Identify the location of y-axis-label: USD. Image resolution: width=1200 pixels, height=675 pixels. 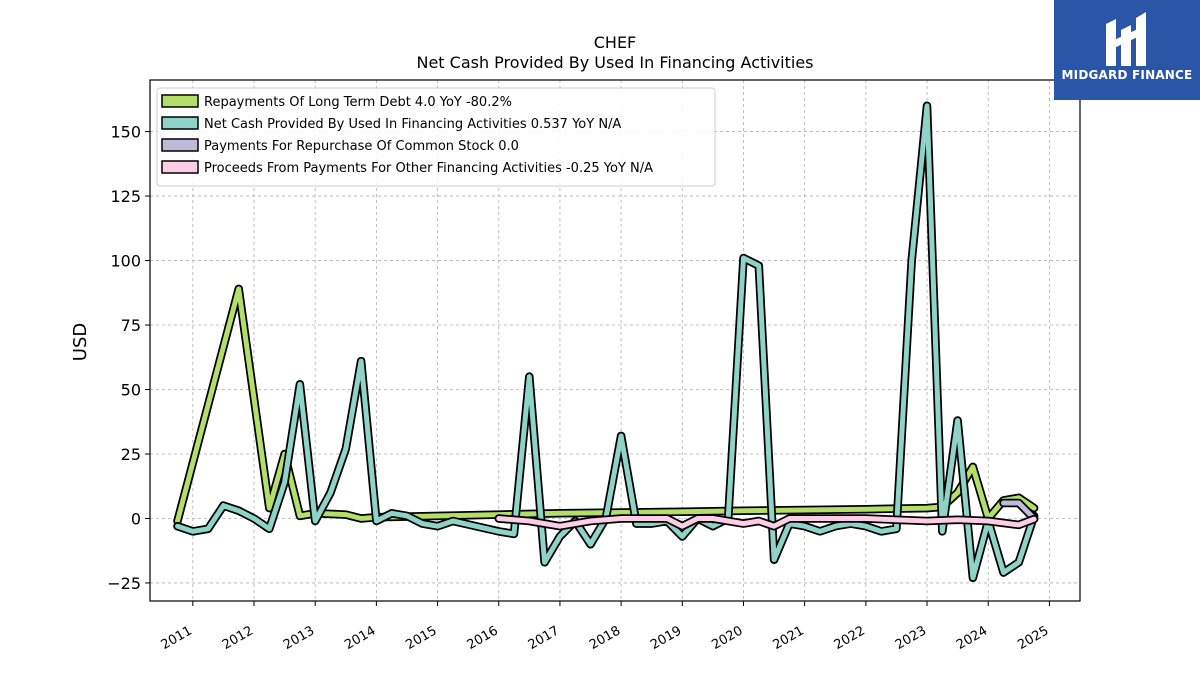
(80, 342).